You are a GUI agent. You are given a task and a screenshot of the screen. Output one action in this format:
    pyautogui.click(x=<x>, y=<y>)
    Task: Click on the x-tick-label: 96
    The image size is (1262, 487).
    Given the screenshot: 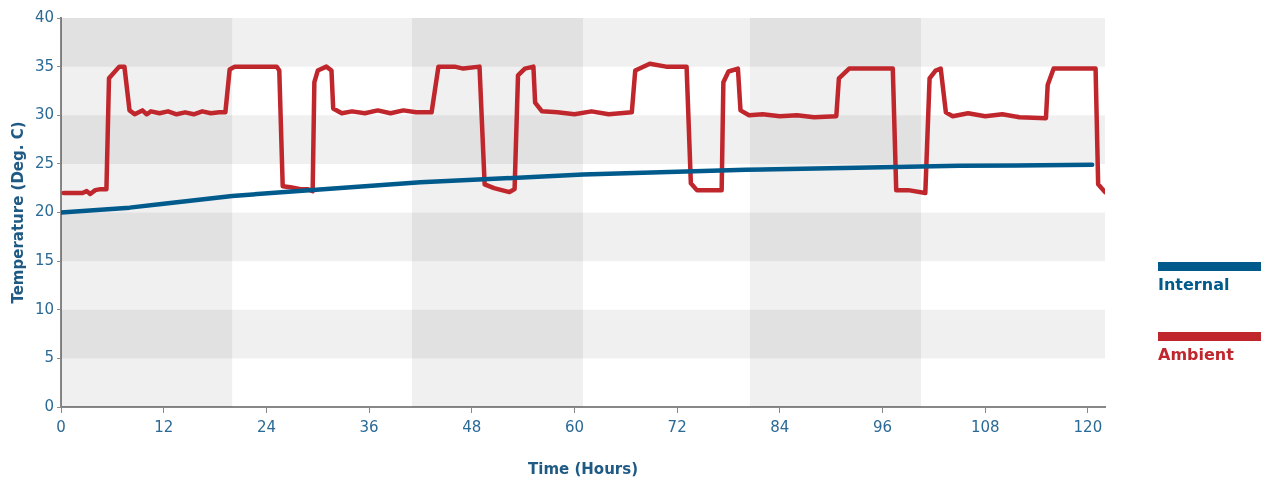 What is the action you would take?
    pyautogui.click(x=882, y=426)
    